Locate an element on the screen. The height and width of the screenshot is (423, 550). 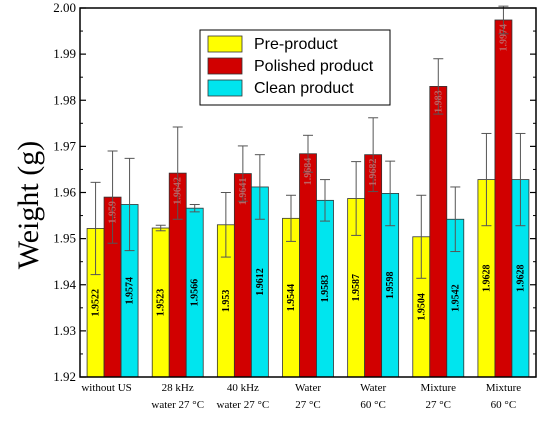
x-tick-label: without US is located at coordinates (106, 388).